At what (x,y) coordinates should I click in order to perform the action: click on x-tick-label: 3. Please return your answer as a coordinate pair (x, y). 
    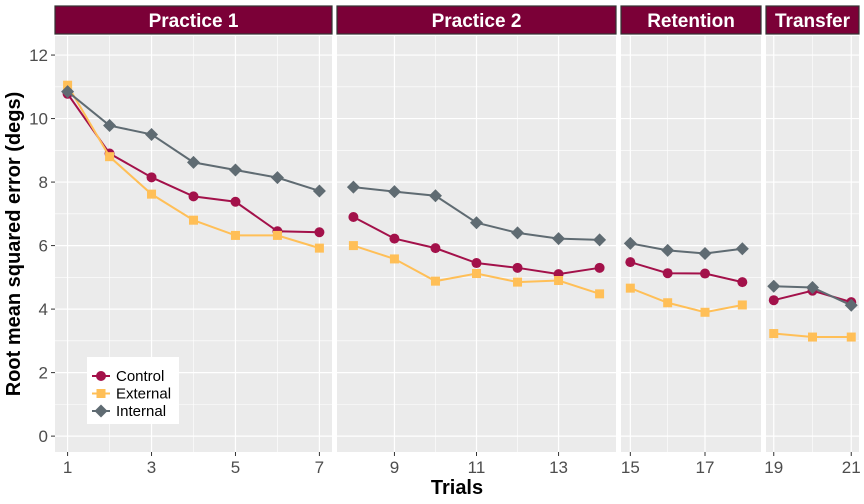
    Looking at the image, I should click on (151, 467).